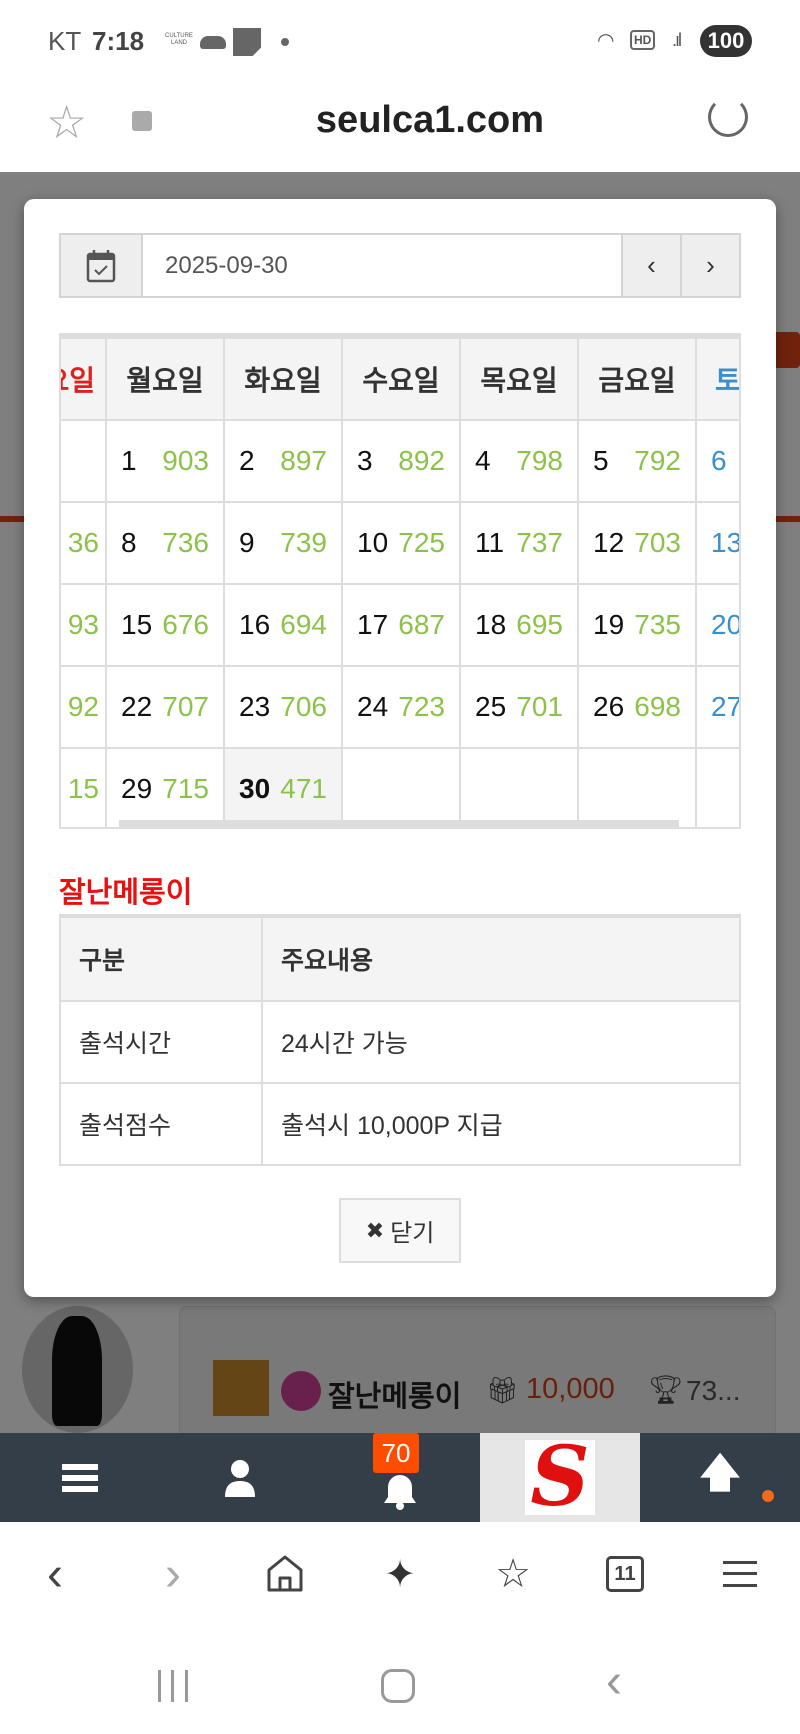 The image size is (800, 1734). I want to click on day-number: 6, so click(719, 460).